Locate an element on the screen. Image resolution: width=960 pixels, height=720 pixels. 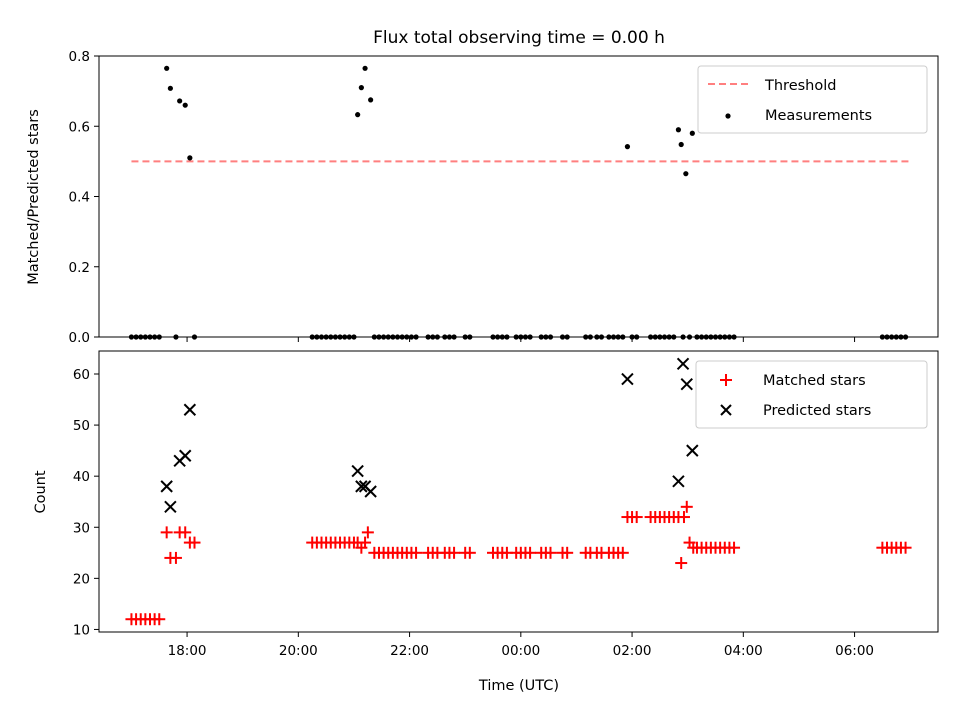
x-tick-label: 22:00 is located at coordinates (409, 651).